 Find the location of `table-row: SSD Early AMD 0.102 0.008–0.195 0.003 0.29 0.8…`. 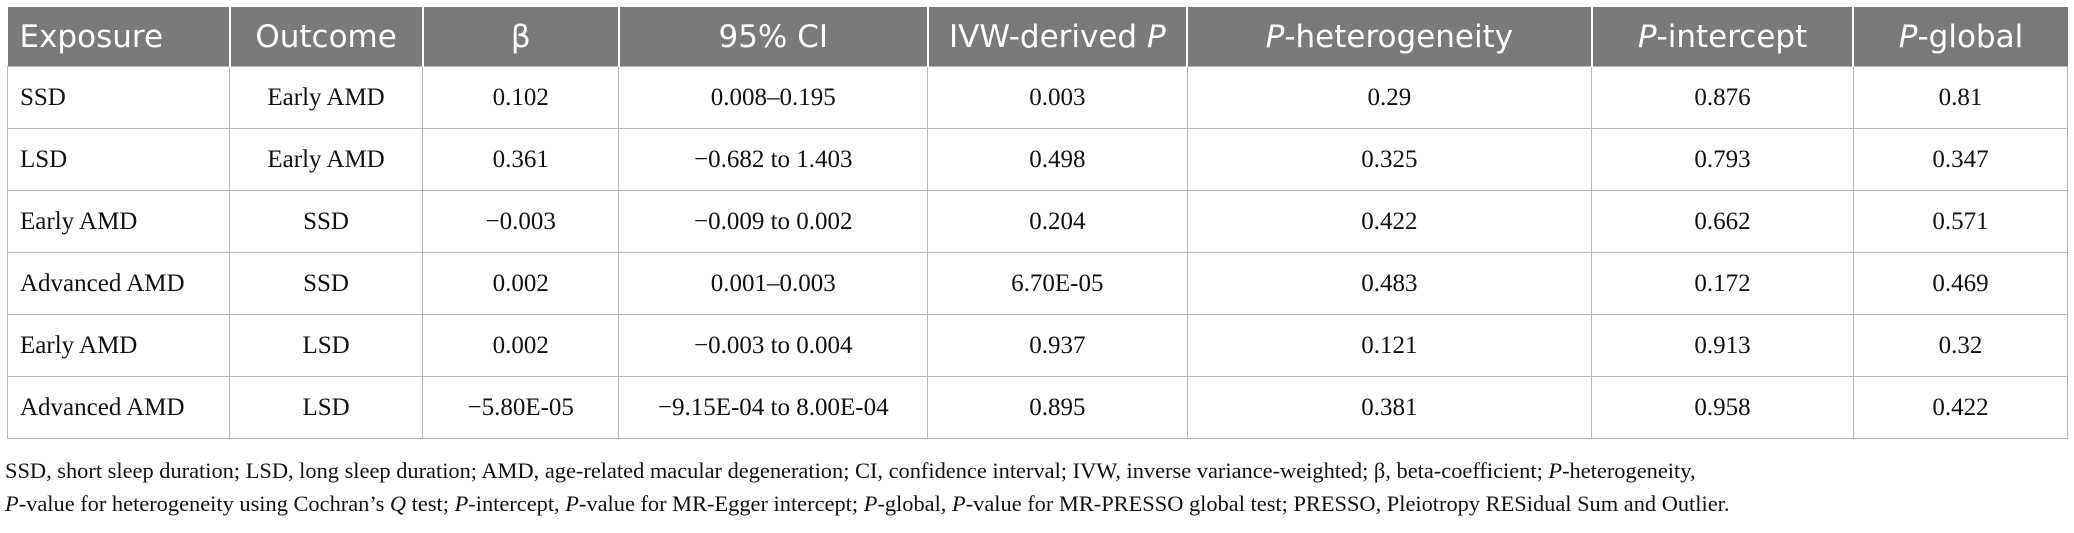

table-row: SSD Early AMD 0.102 0.008–0.195 0.003 0.29 0.8… is located at coordinates (1037, 97).